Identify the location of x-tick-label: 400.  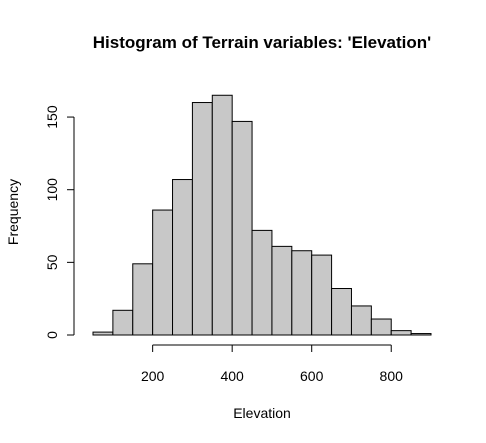
(232, 376).